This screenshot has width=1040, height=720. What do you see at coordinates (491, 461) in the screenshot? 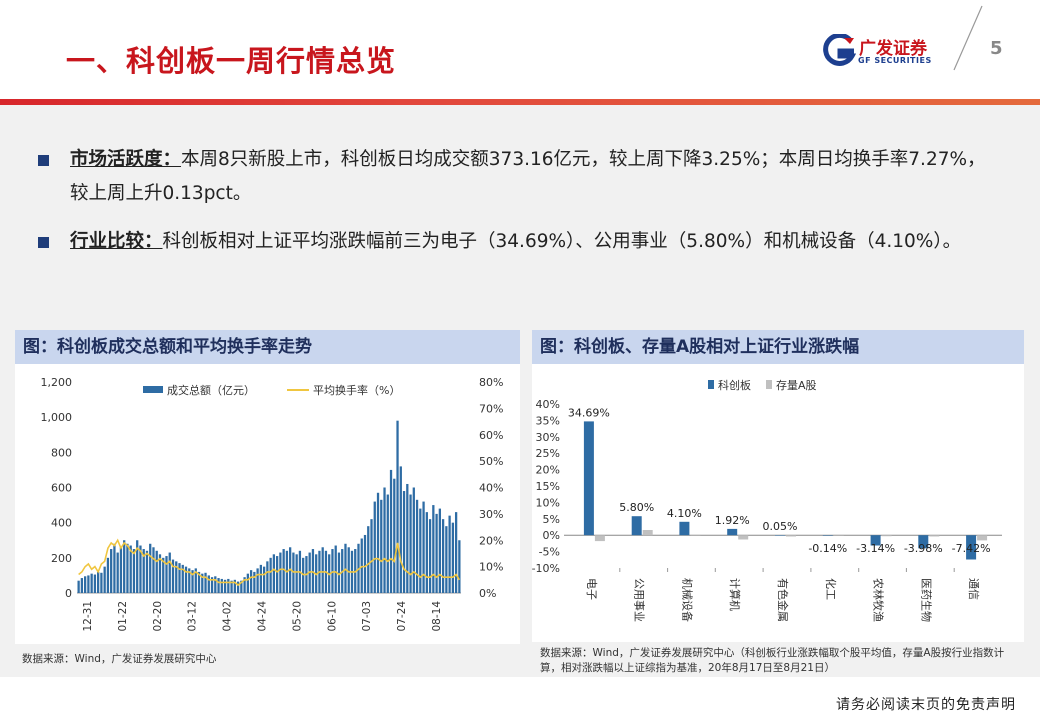
I see `y-right-tick-label: 50%` at bounding box center [491, 461].